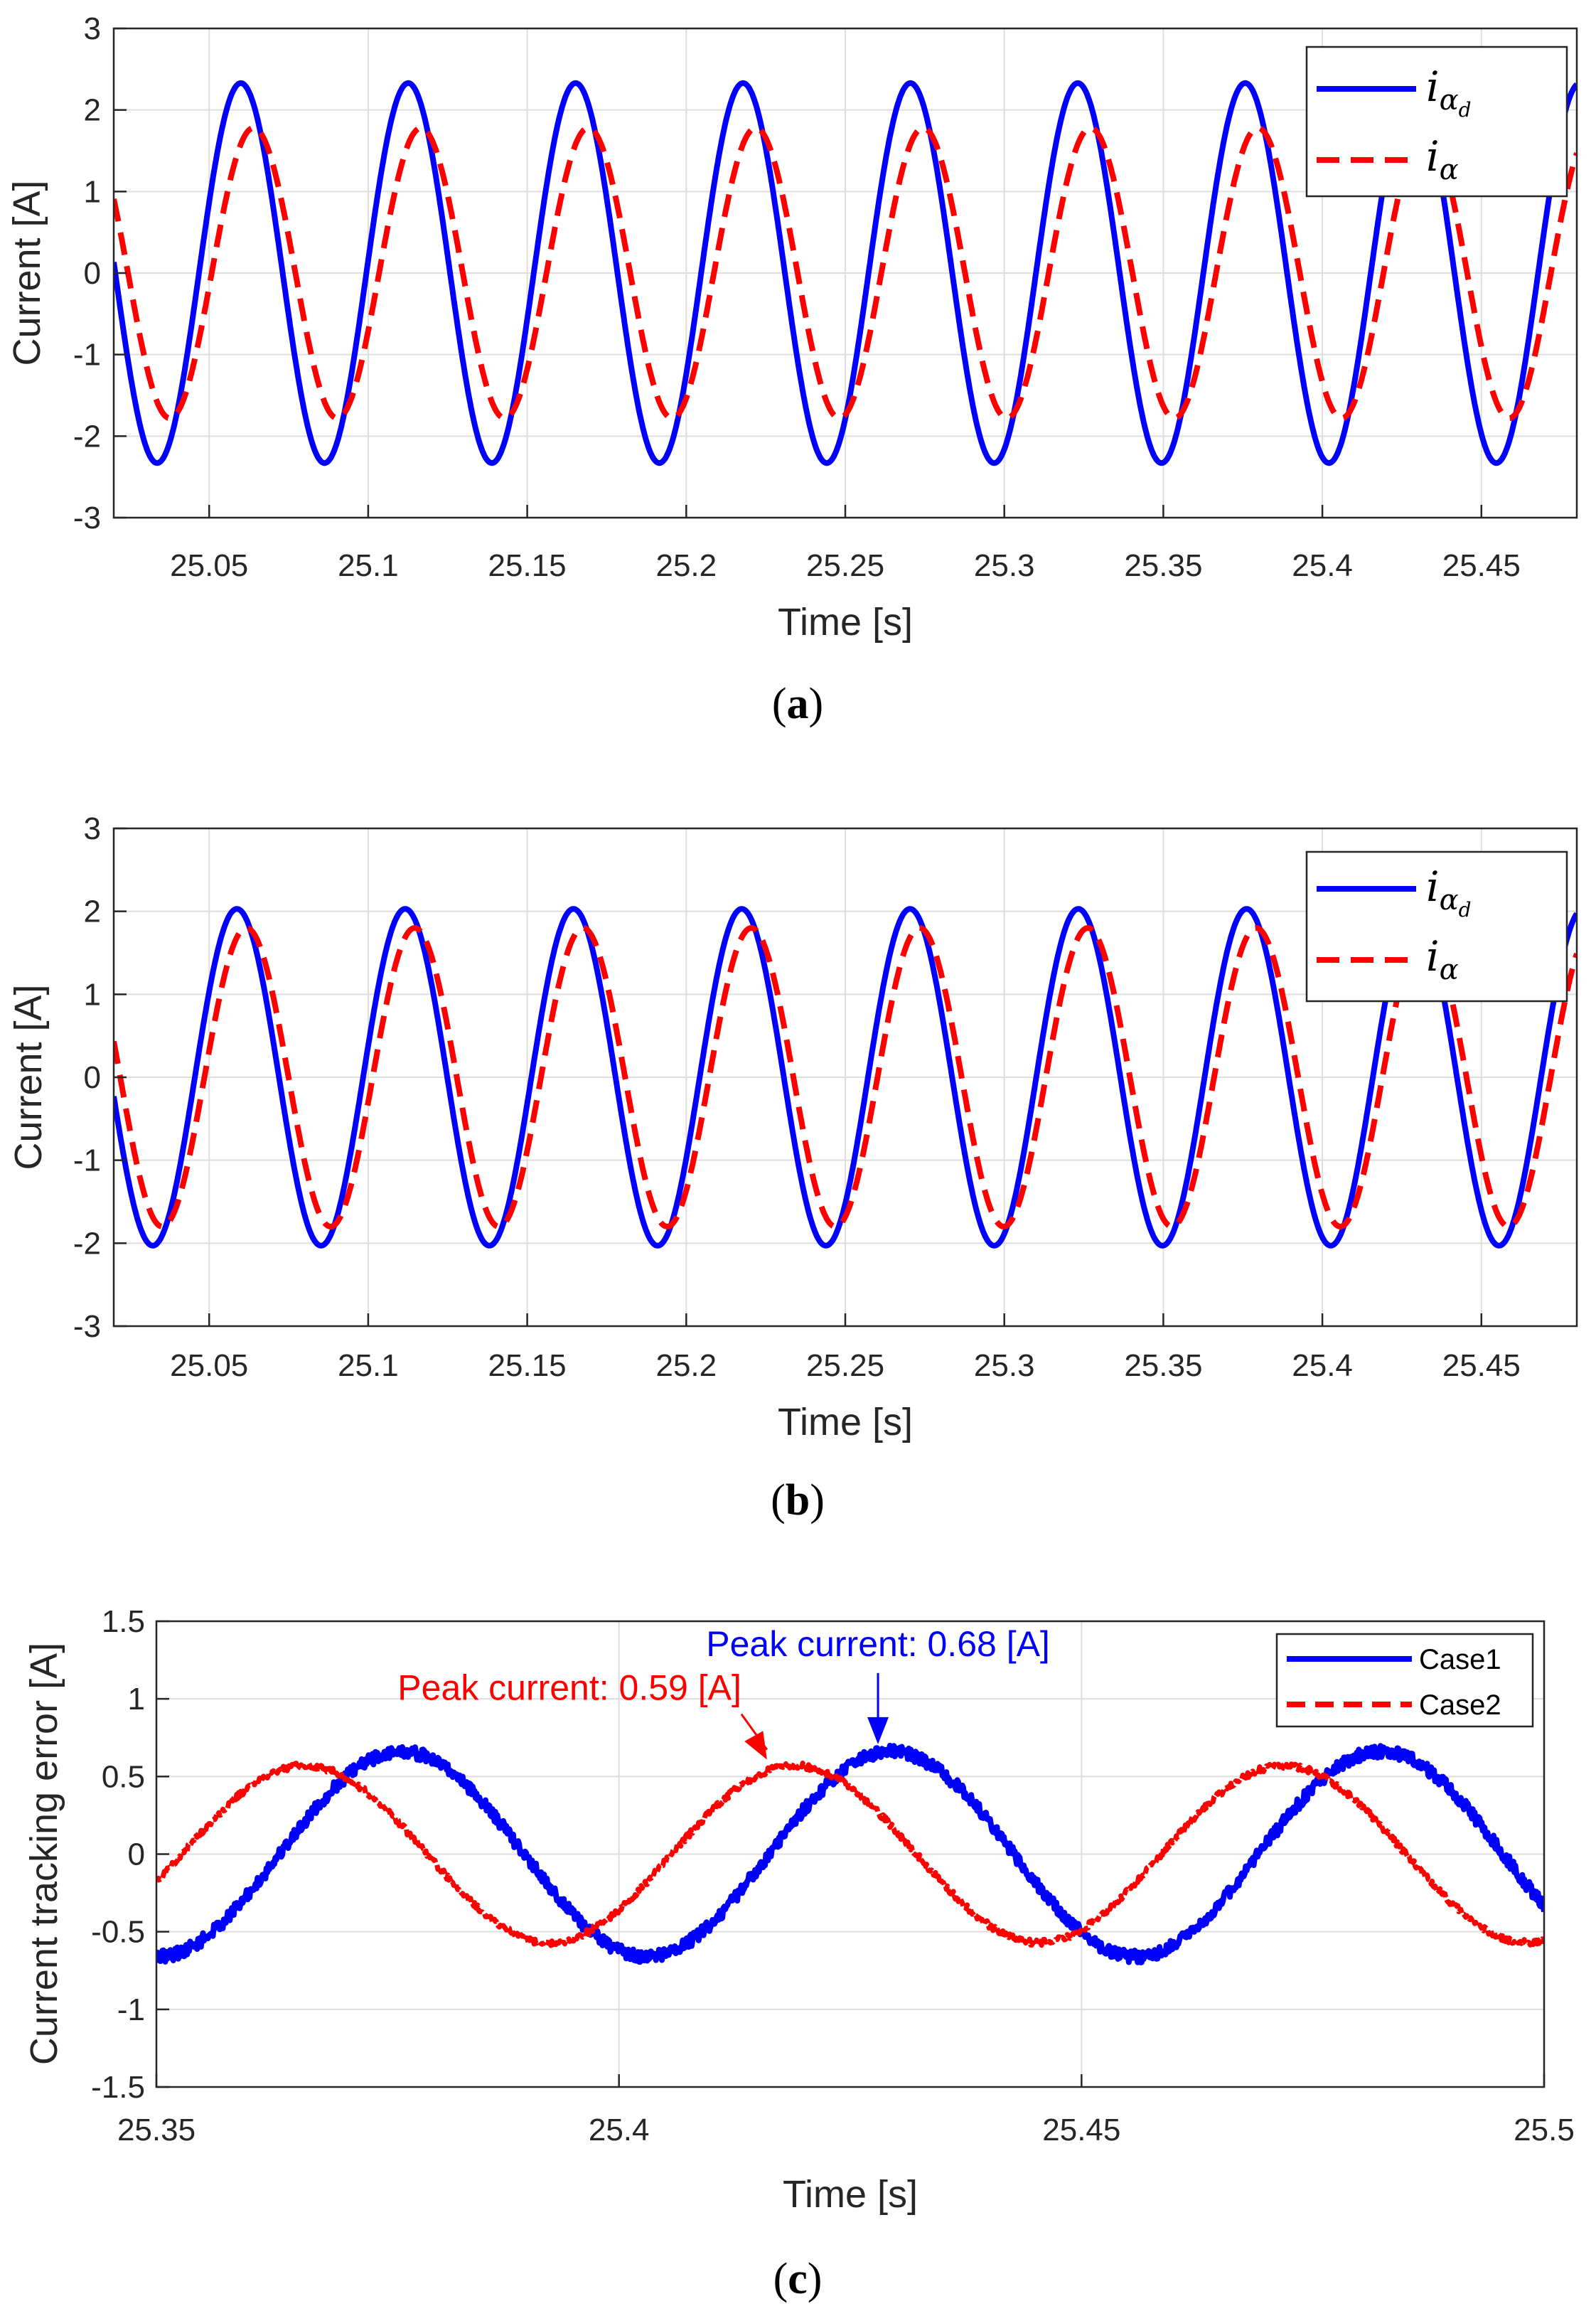  I want to click on panel-c-ytick-label: 1.5, so click(123, 1621).